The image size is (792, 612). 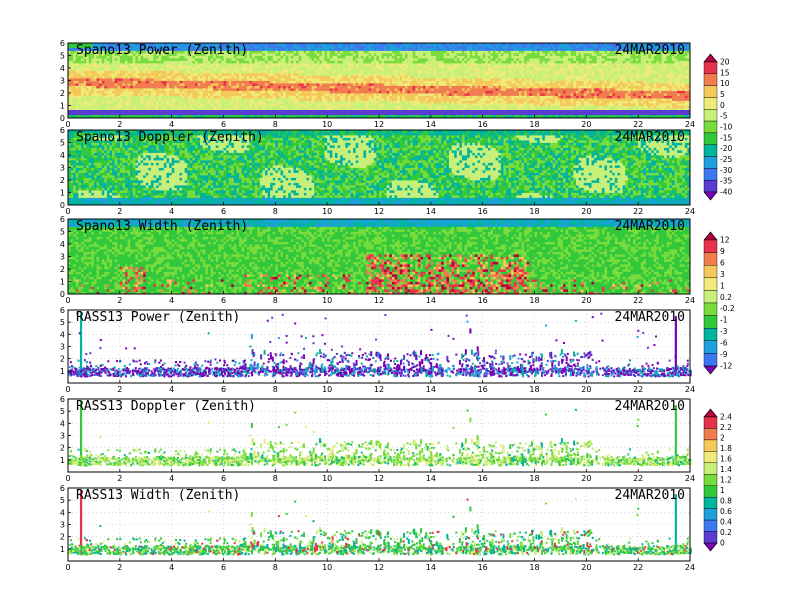 What do you see at coordinates (726, 459) in the screenshot?
I see `colorbar-label: 1.6` at bounding box center [726, 459].